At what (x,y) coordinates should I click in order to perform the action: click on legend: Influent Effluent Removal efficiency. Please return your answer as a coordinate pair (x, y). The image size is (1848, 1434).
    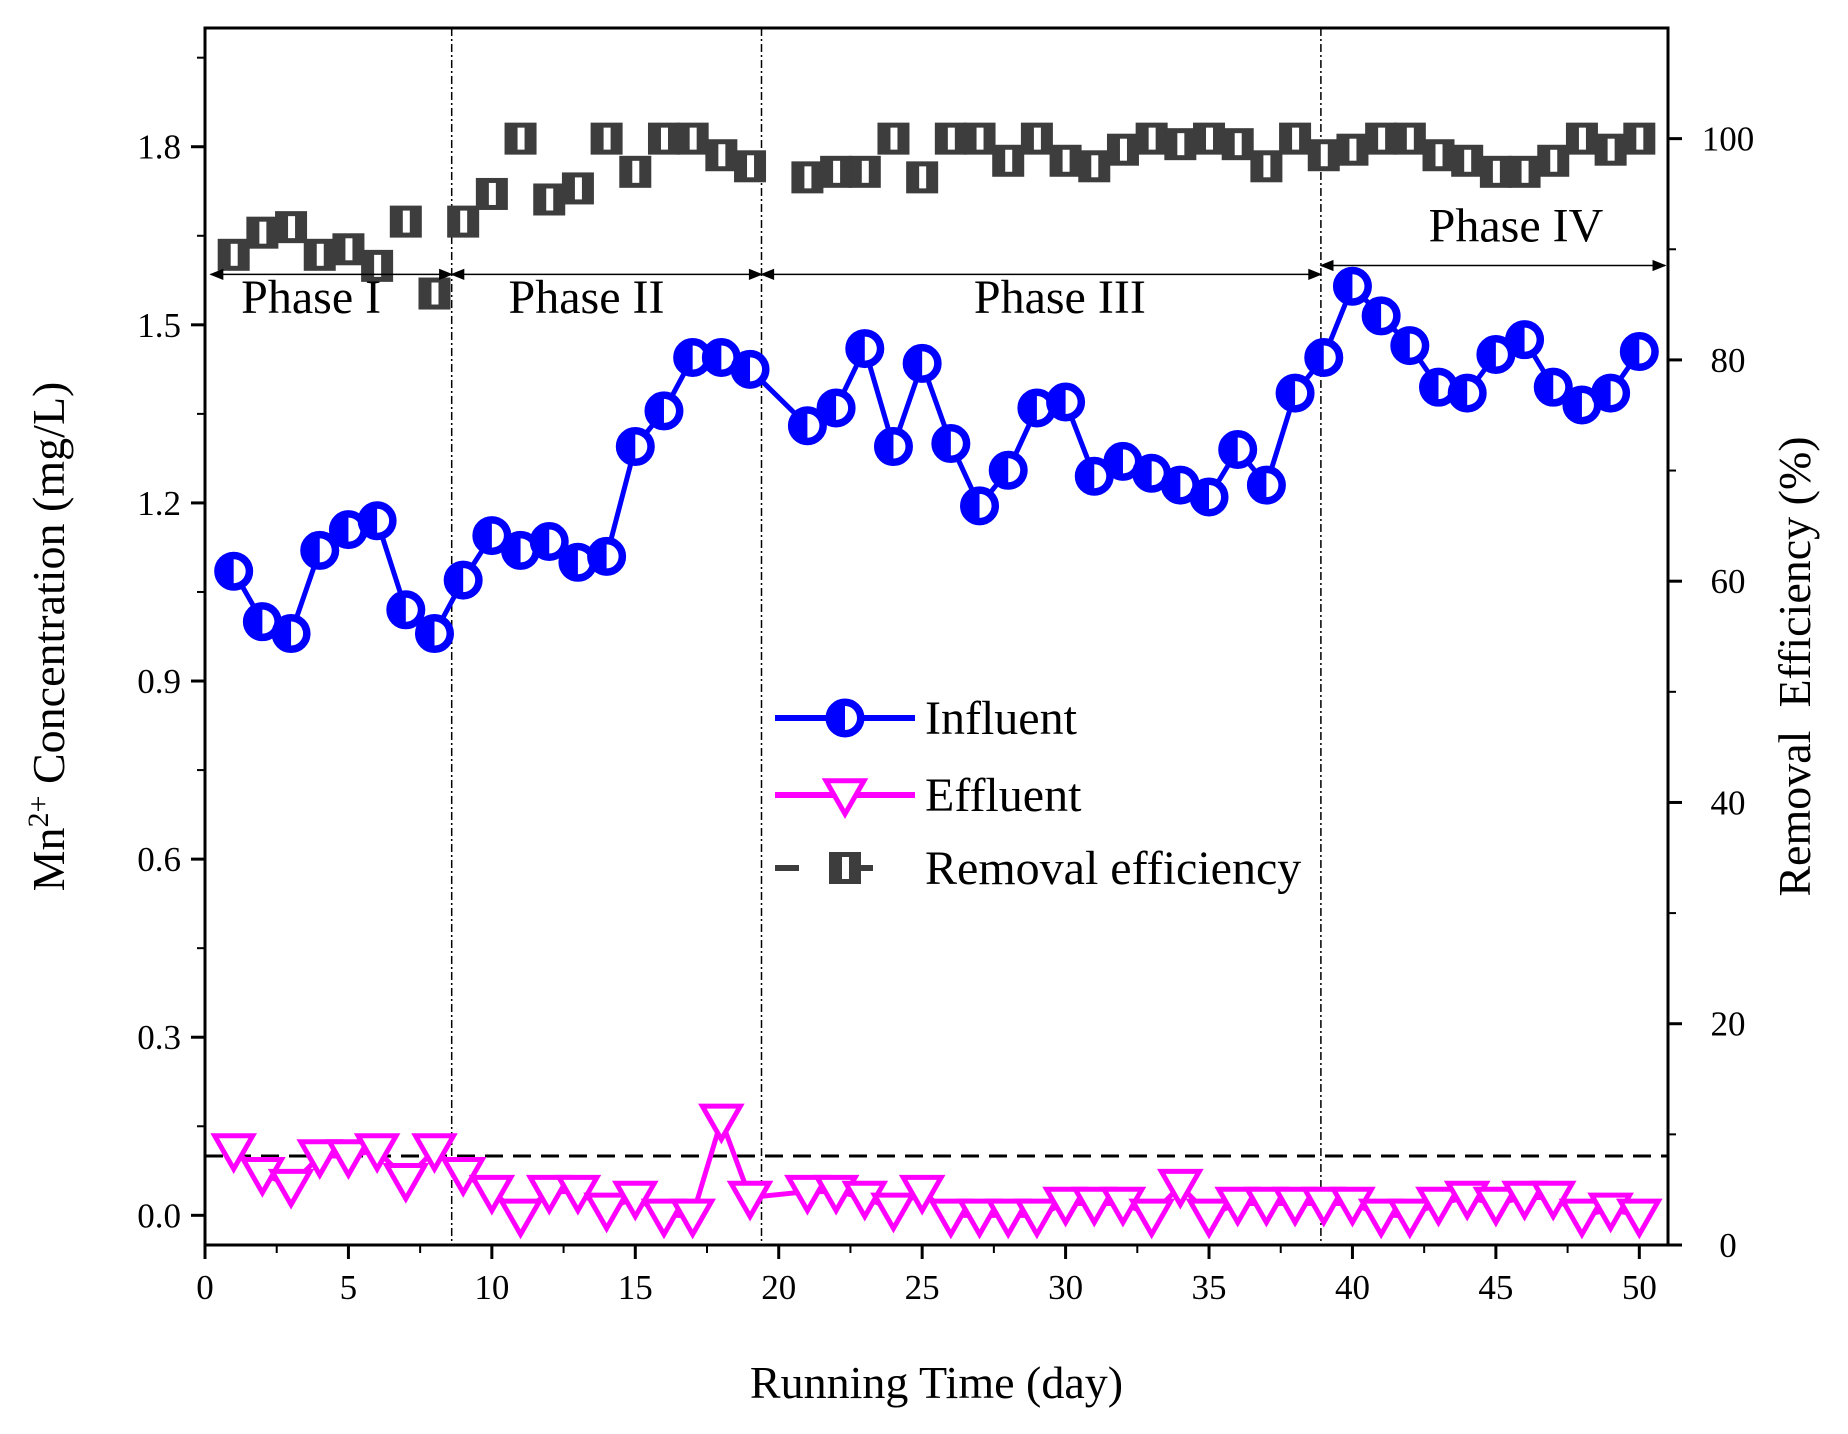
    Looking at the image, I should click on (1038, 793).